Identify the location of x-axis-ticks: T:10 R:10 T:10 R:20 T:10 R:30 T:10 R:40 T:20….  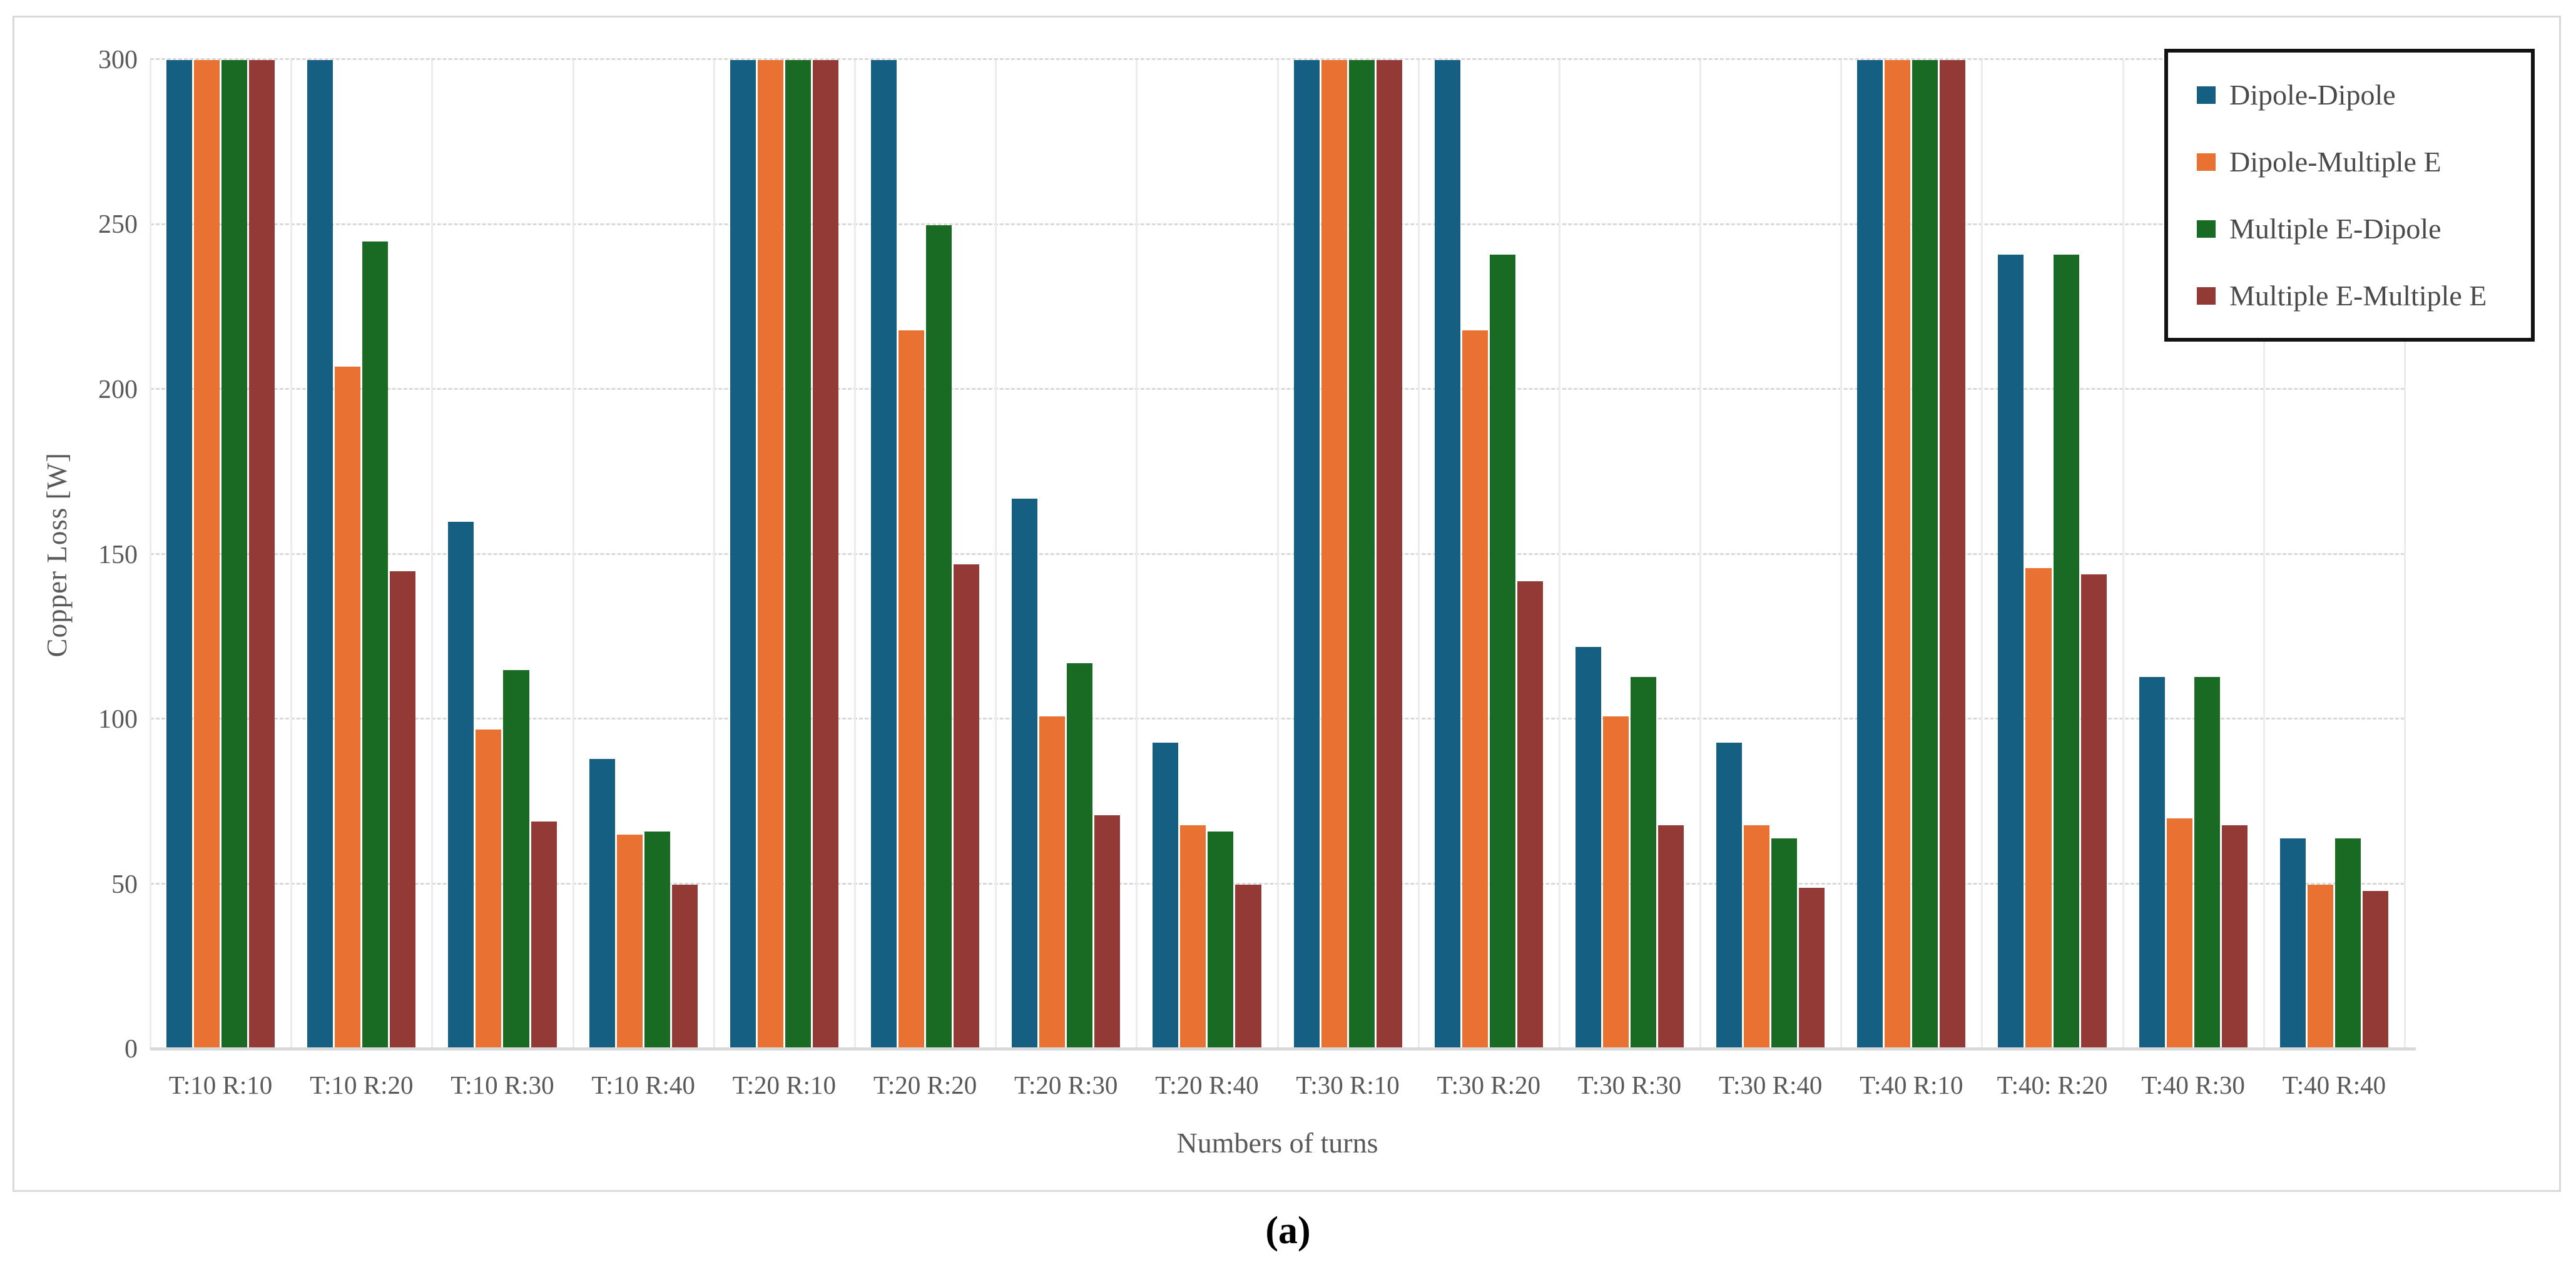
(1278, 1085).